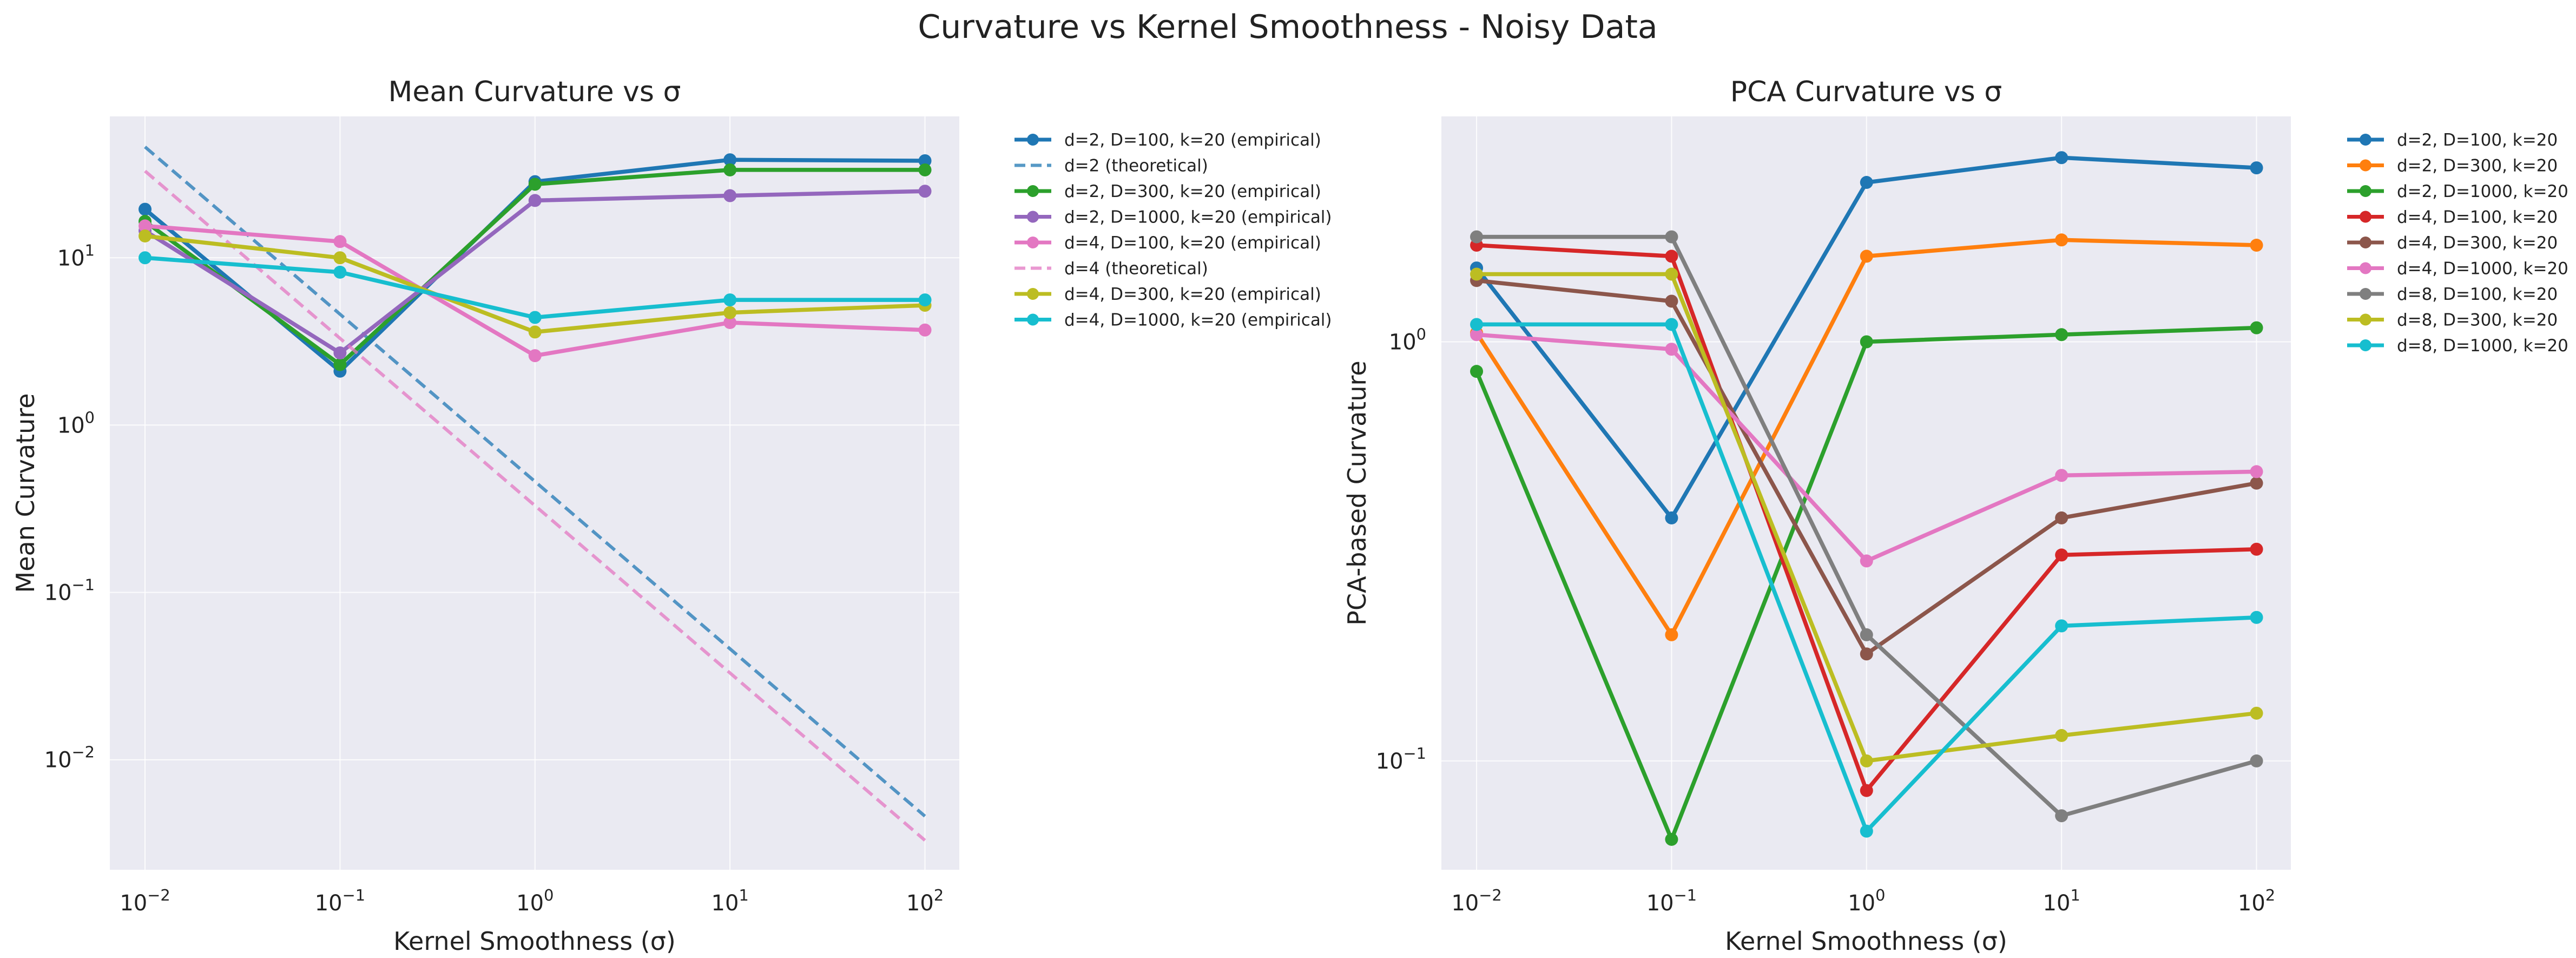 The width and height of the screenshot is (2576, 958). I want to click on panel-title: PCA Curvature vs σ, so click(1866, 92).